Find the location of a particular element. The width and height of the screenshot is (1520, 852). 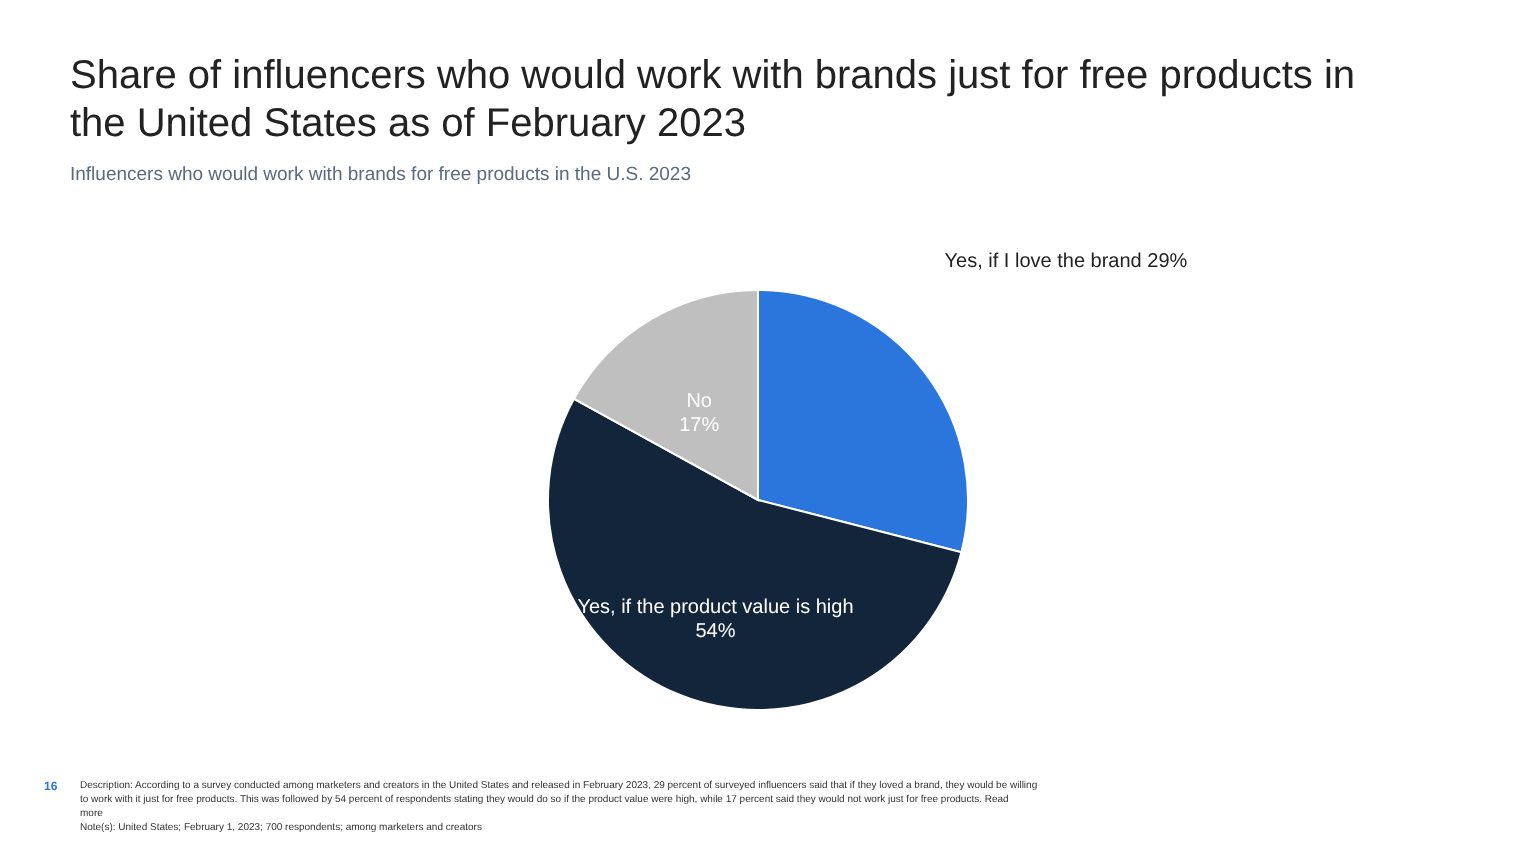

slice-label: Yes, if I love the brand 29% is located at coordinates (1066, 262).